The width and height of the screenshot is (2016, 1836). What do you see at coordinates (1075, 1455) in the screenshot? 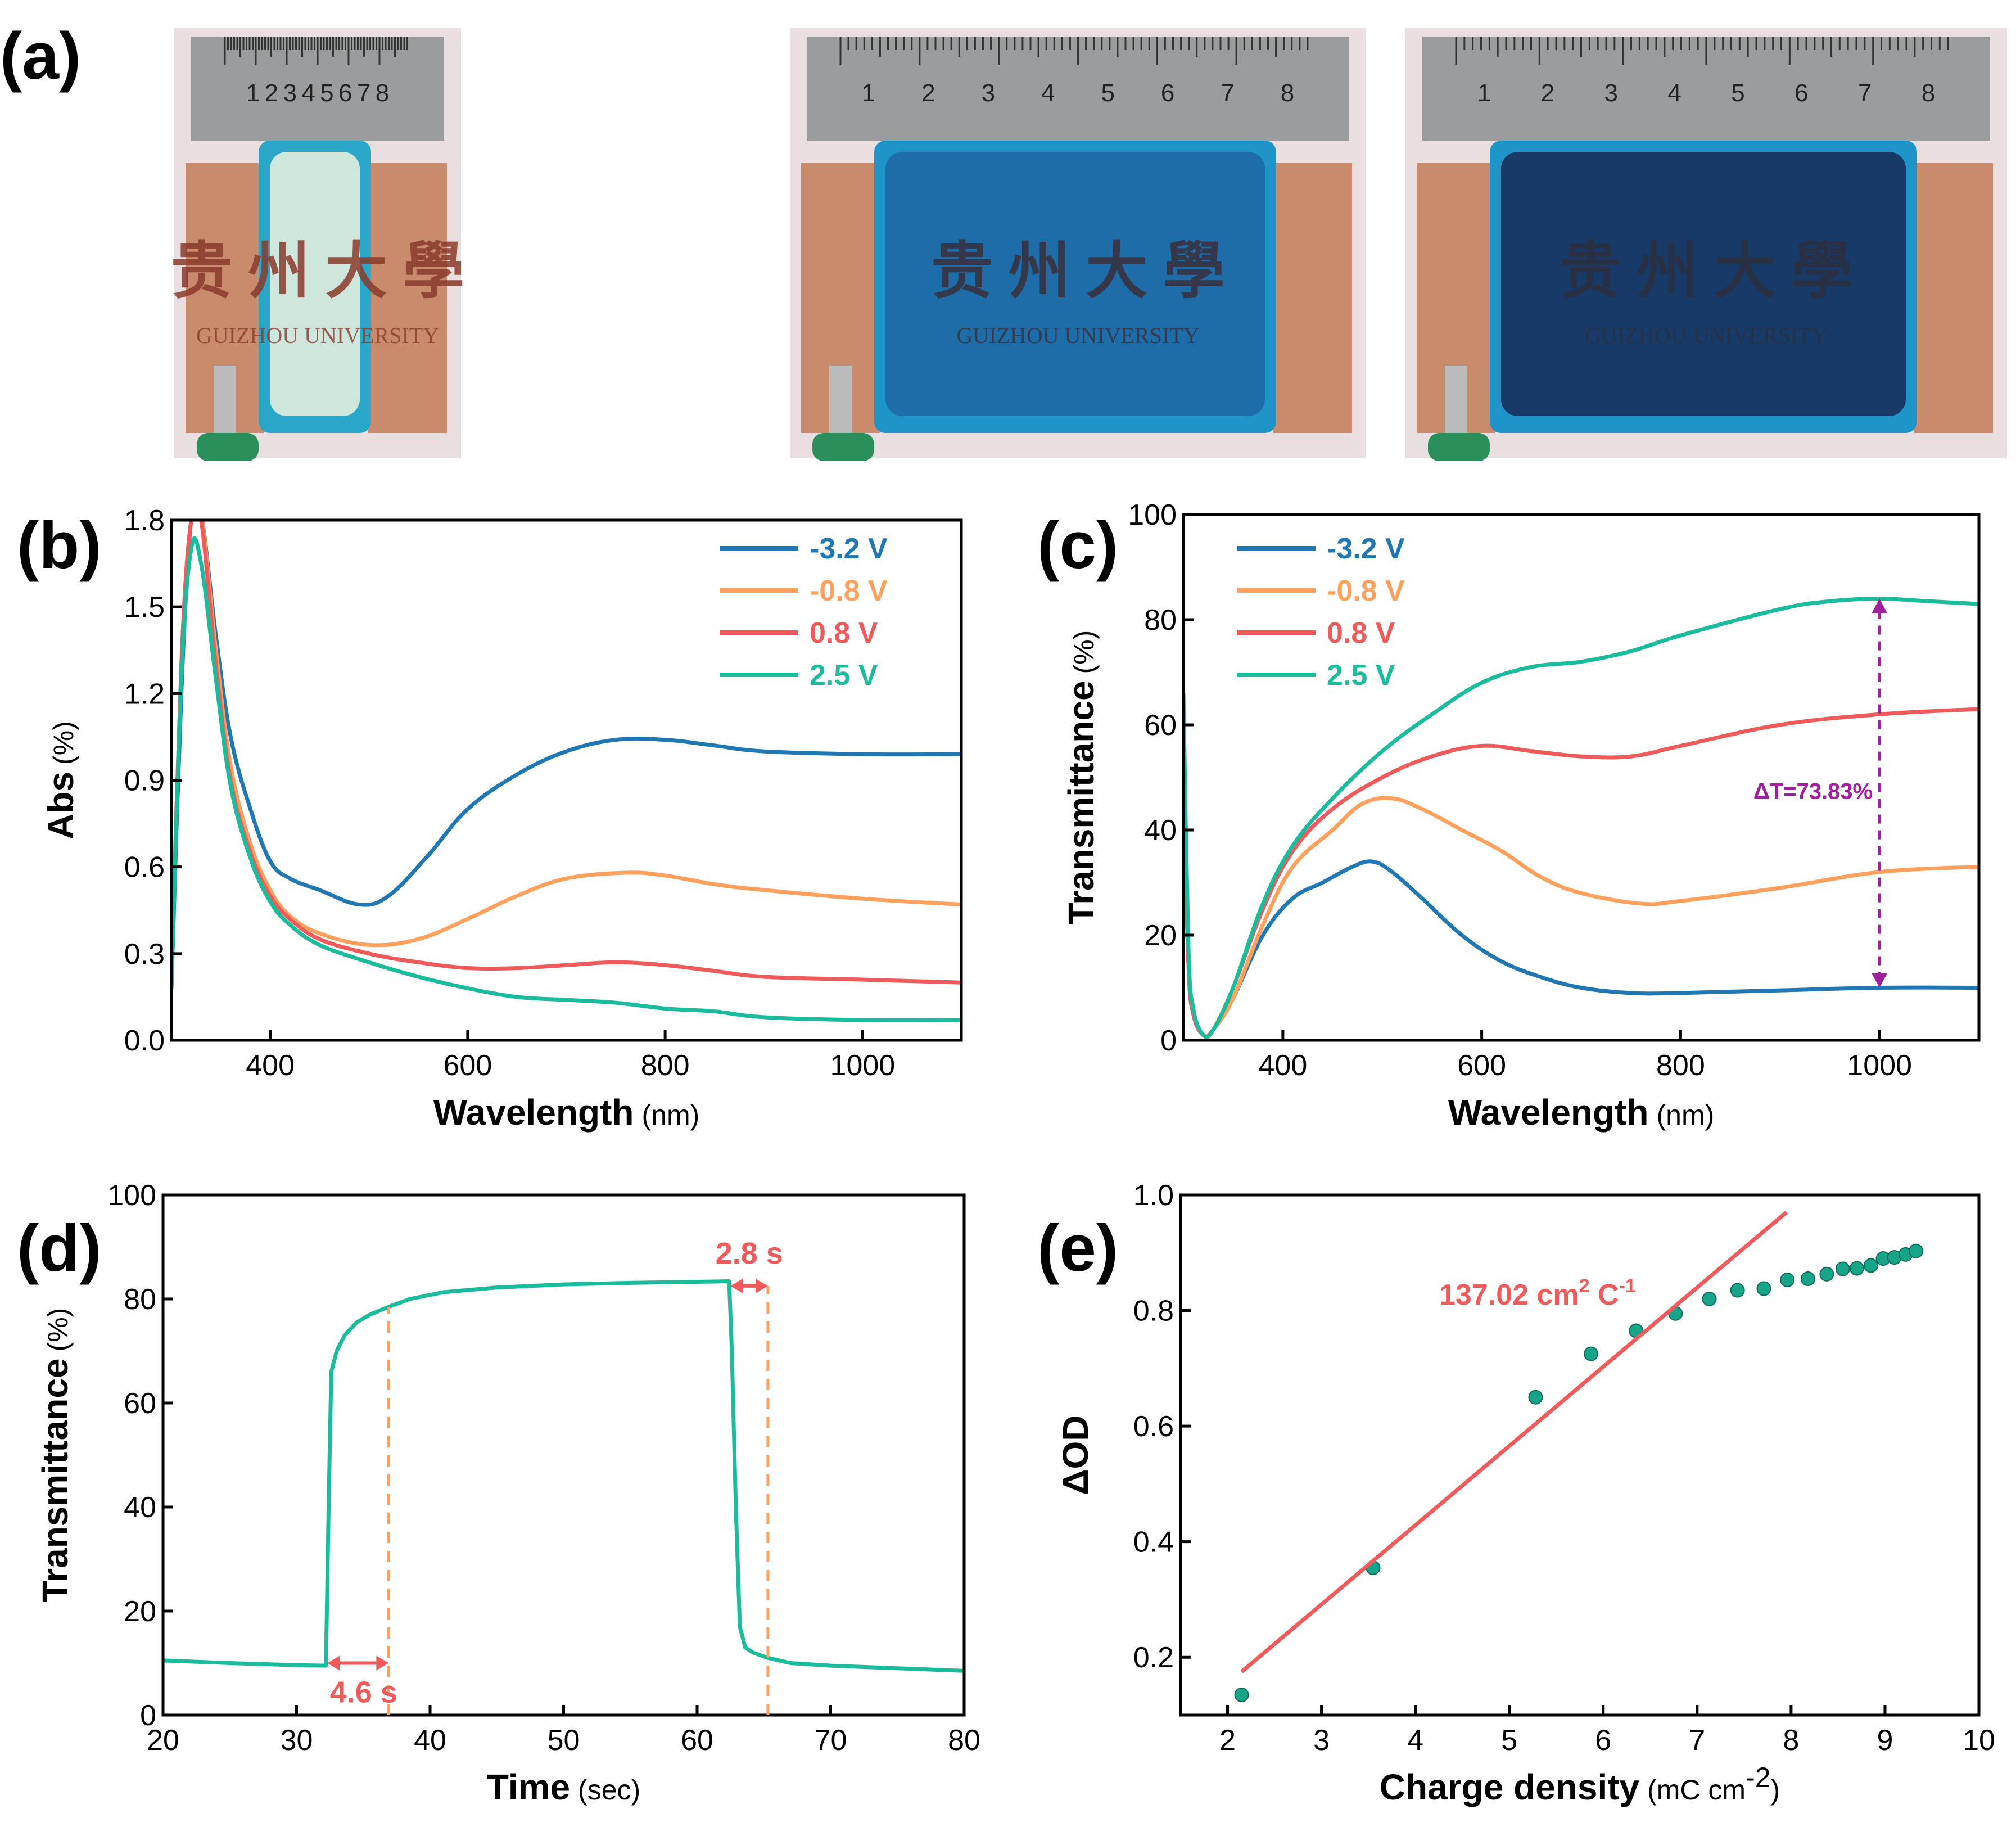
I see `y-axis-title: ΔOD` at bounding box center [1075, 1455].